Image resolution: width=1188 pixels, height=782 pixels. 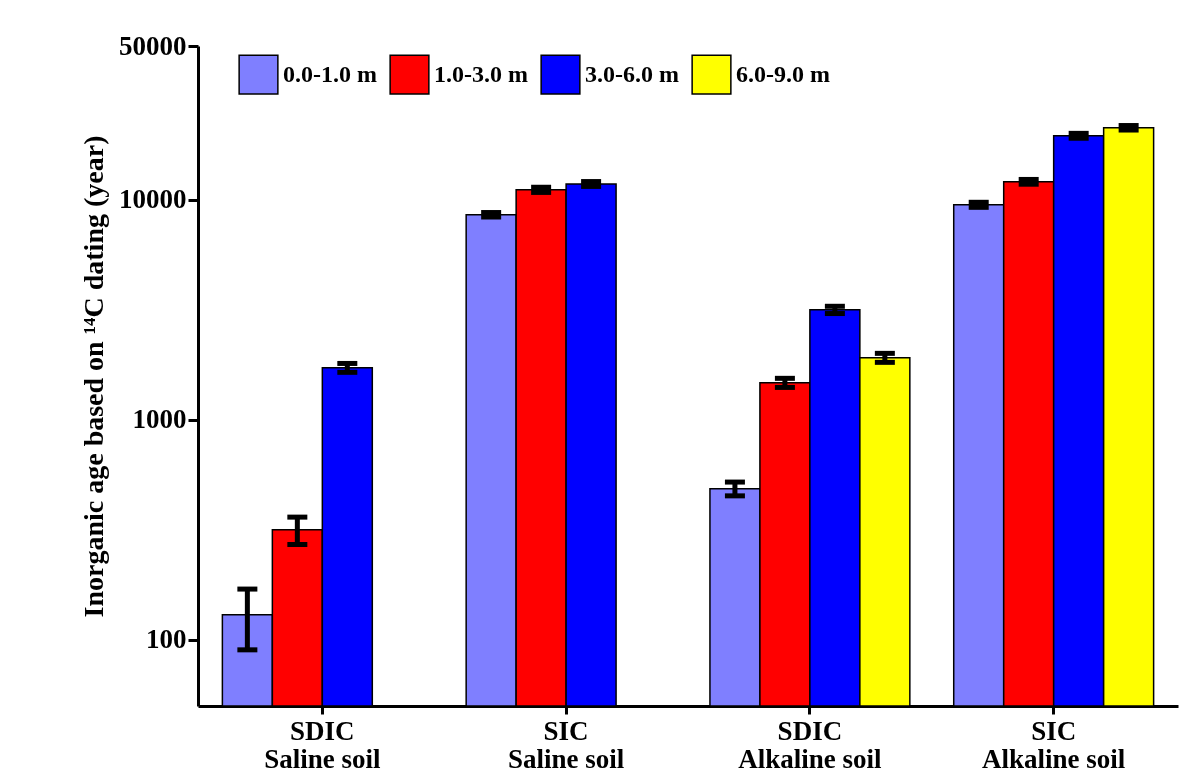 What do you see at coordinates (481, 73) in the screenshot?
I see `legend-label: 1.0-3.0 m` at bounding box center [481, 73].